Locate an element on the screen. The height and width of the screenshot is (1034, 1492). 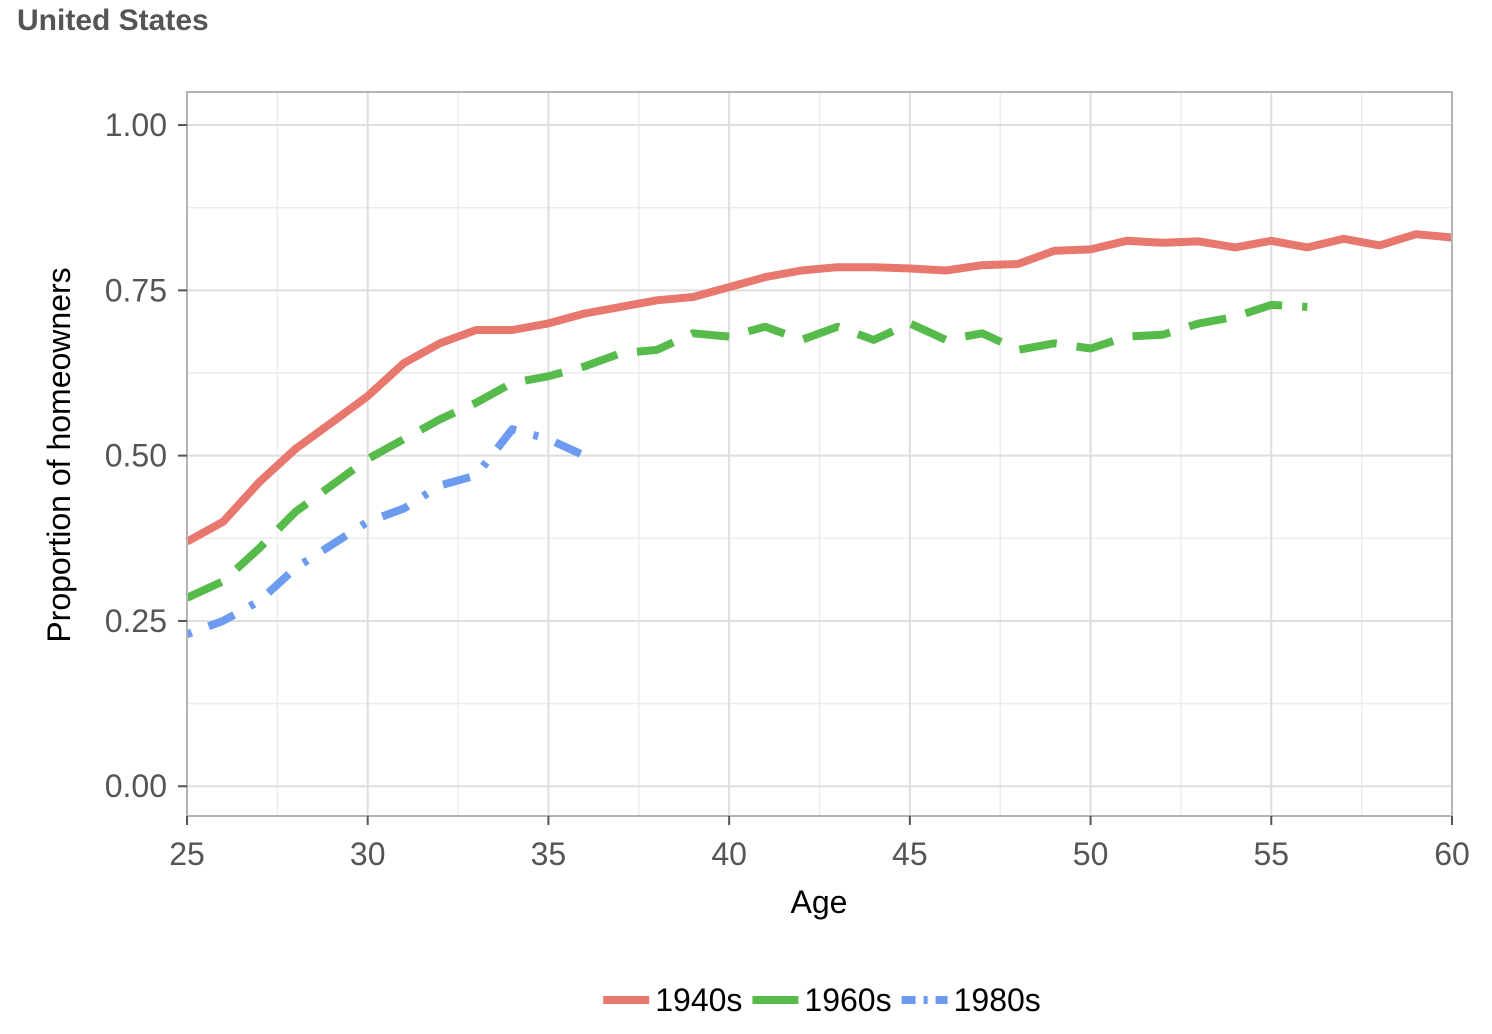
x-tick-label: 60 is located at coordinates (1452, 854).